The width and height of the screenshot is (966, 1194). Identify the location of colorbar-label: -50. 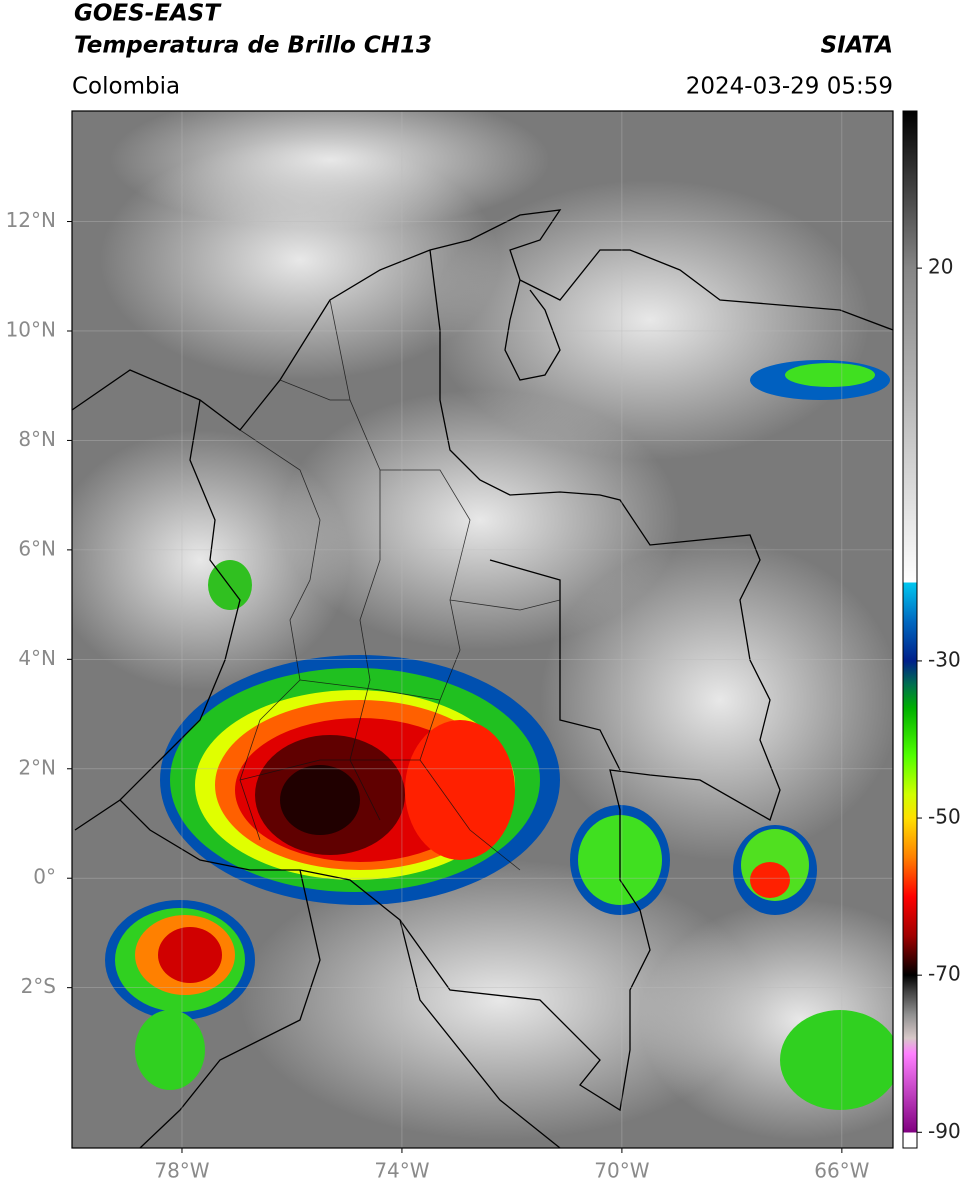
(944, 817).